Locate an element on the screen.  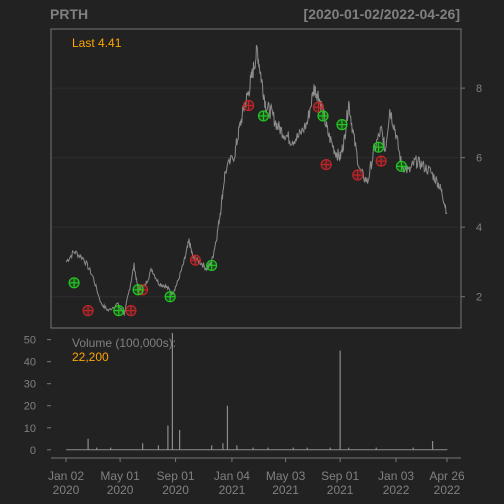
price-tick-label: 8 is located at coordinates (479, 89).